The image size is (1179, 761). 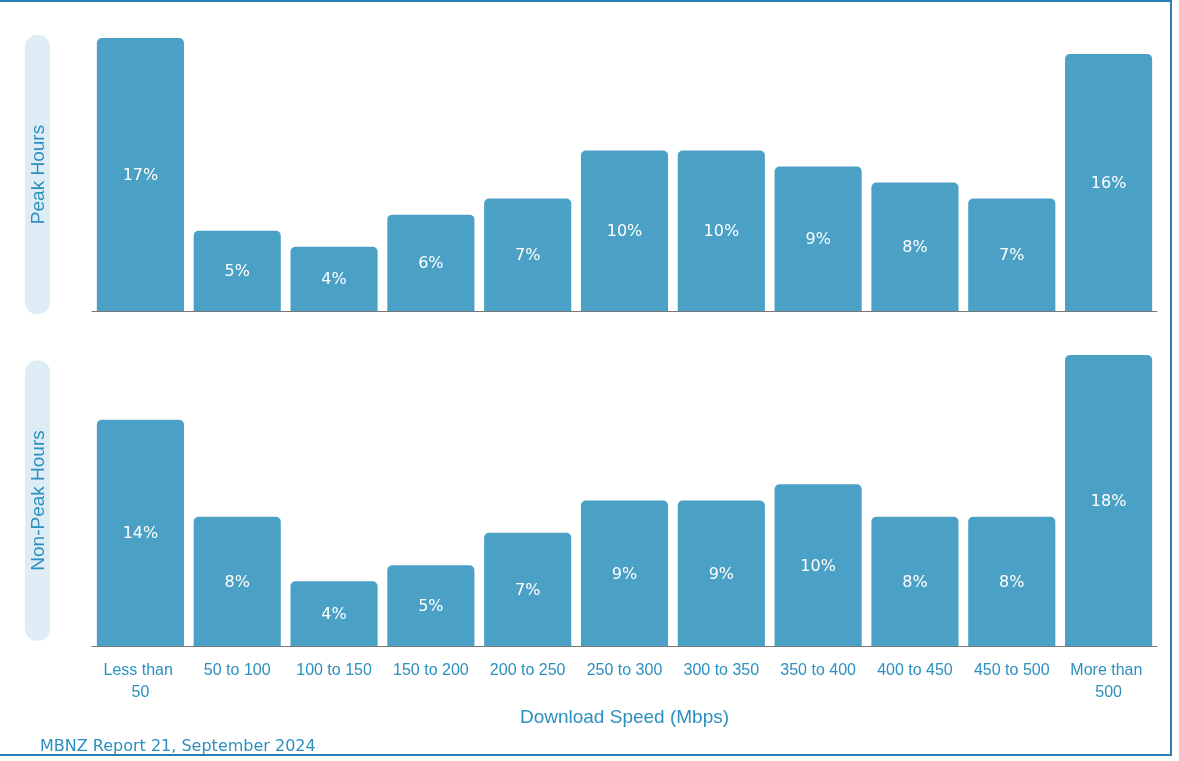 What do you see at coordinates (237, 669) in the screenshot?
I see `x-tick-label: 50 to 100` at bounding box center [237, 669].